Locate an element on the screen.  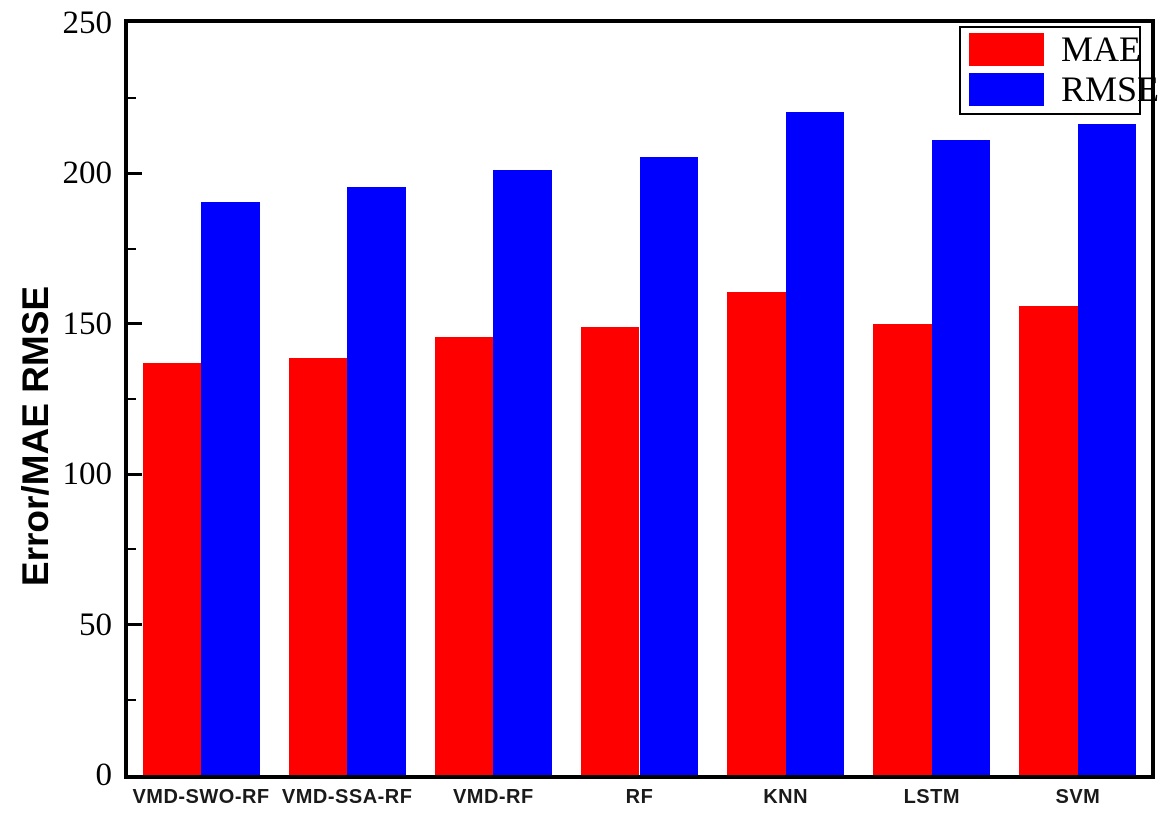
x-tick-label-vmd-rf: VMD-RF is located at coordinates (493, 797).